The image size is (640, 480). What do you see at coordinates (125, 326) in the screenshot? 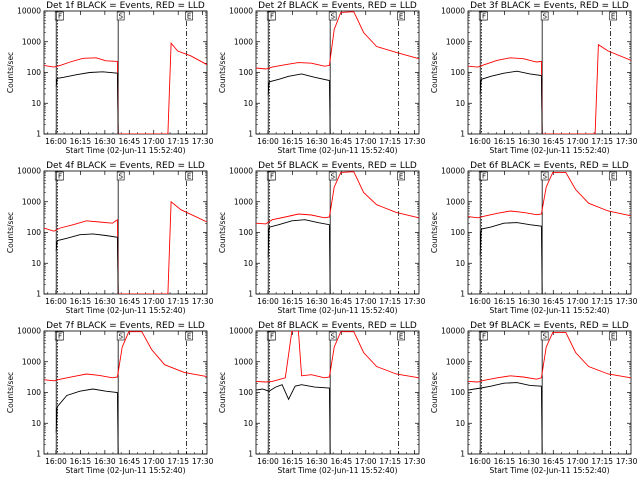
I see `panel-title: Det 7f BLACK = Events, RED = LLD` at bounding box center [125, 326].